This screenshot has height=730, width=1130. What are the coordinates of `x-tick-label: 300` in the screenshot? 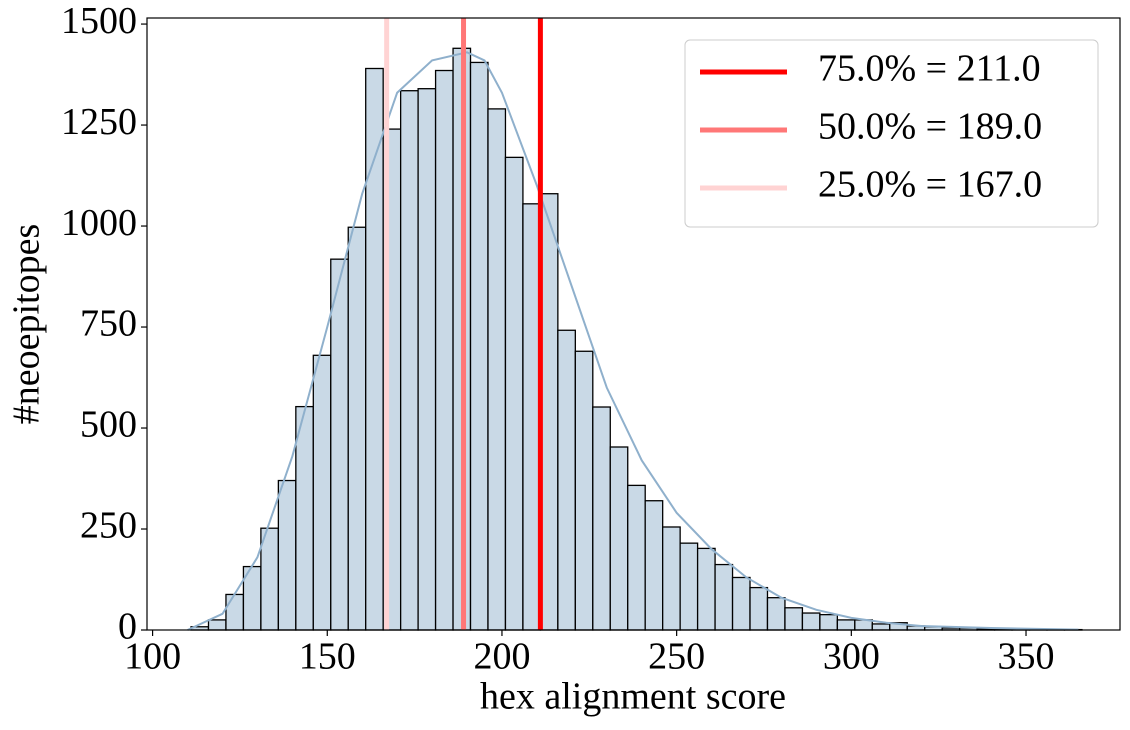 It's located at (851, 657).